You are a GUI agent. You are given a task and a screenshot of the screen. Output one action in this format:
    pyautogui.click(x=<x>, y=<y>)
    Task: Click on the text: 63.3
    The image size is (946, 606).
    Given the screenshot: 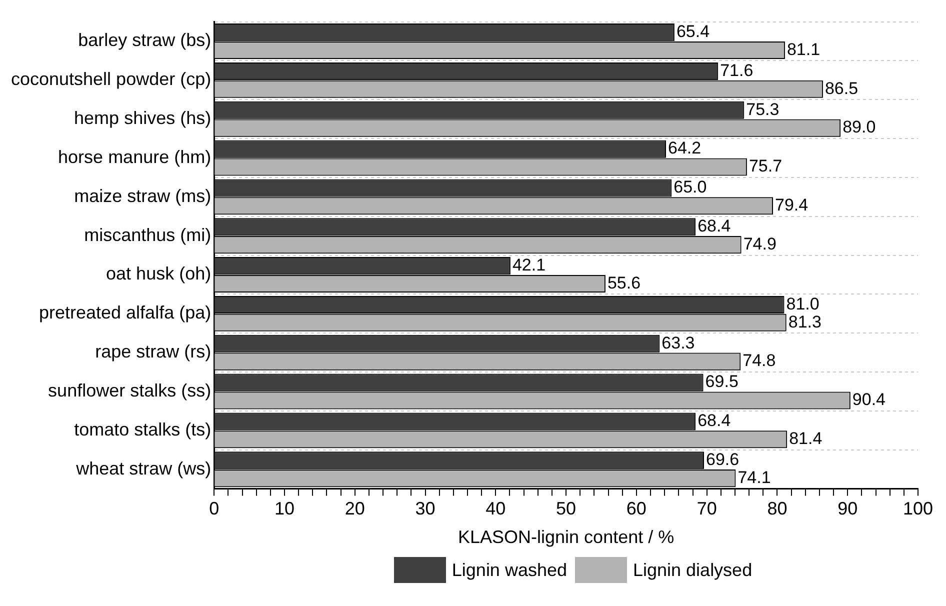 What is the action you would take?
    pyautogui.click(x=678, y=342)
    